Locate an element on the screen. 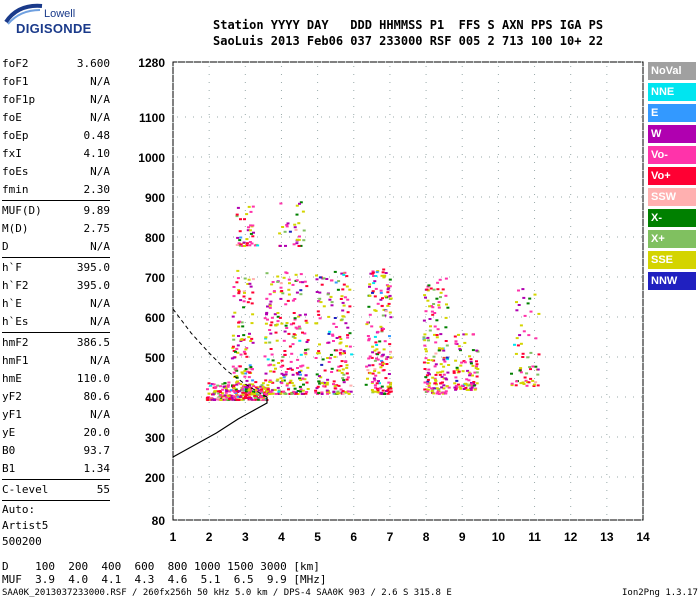 Image resolution: width=700 pixels, height=600 pixels. param-row: MUF(D) 9.89 is located at coordinates (56, 211).